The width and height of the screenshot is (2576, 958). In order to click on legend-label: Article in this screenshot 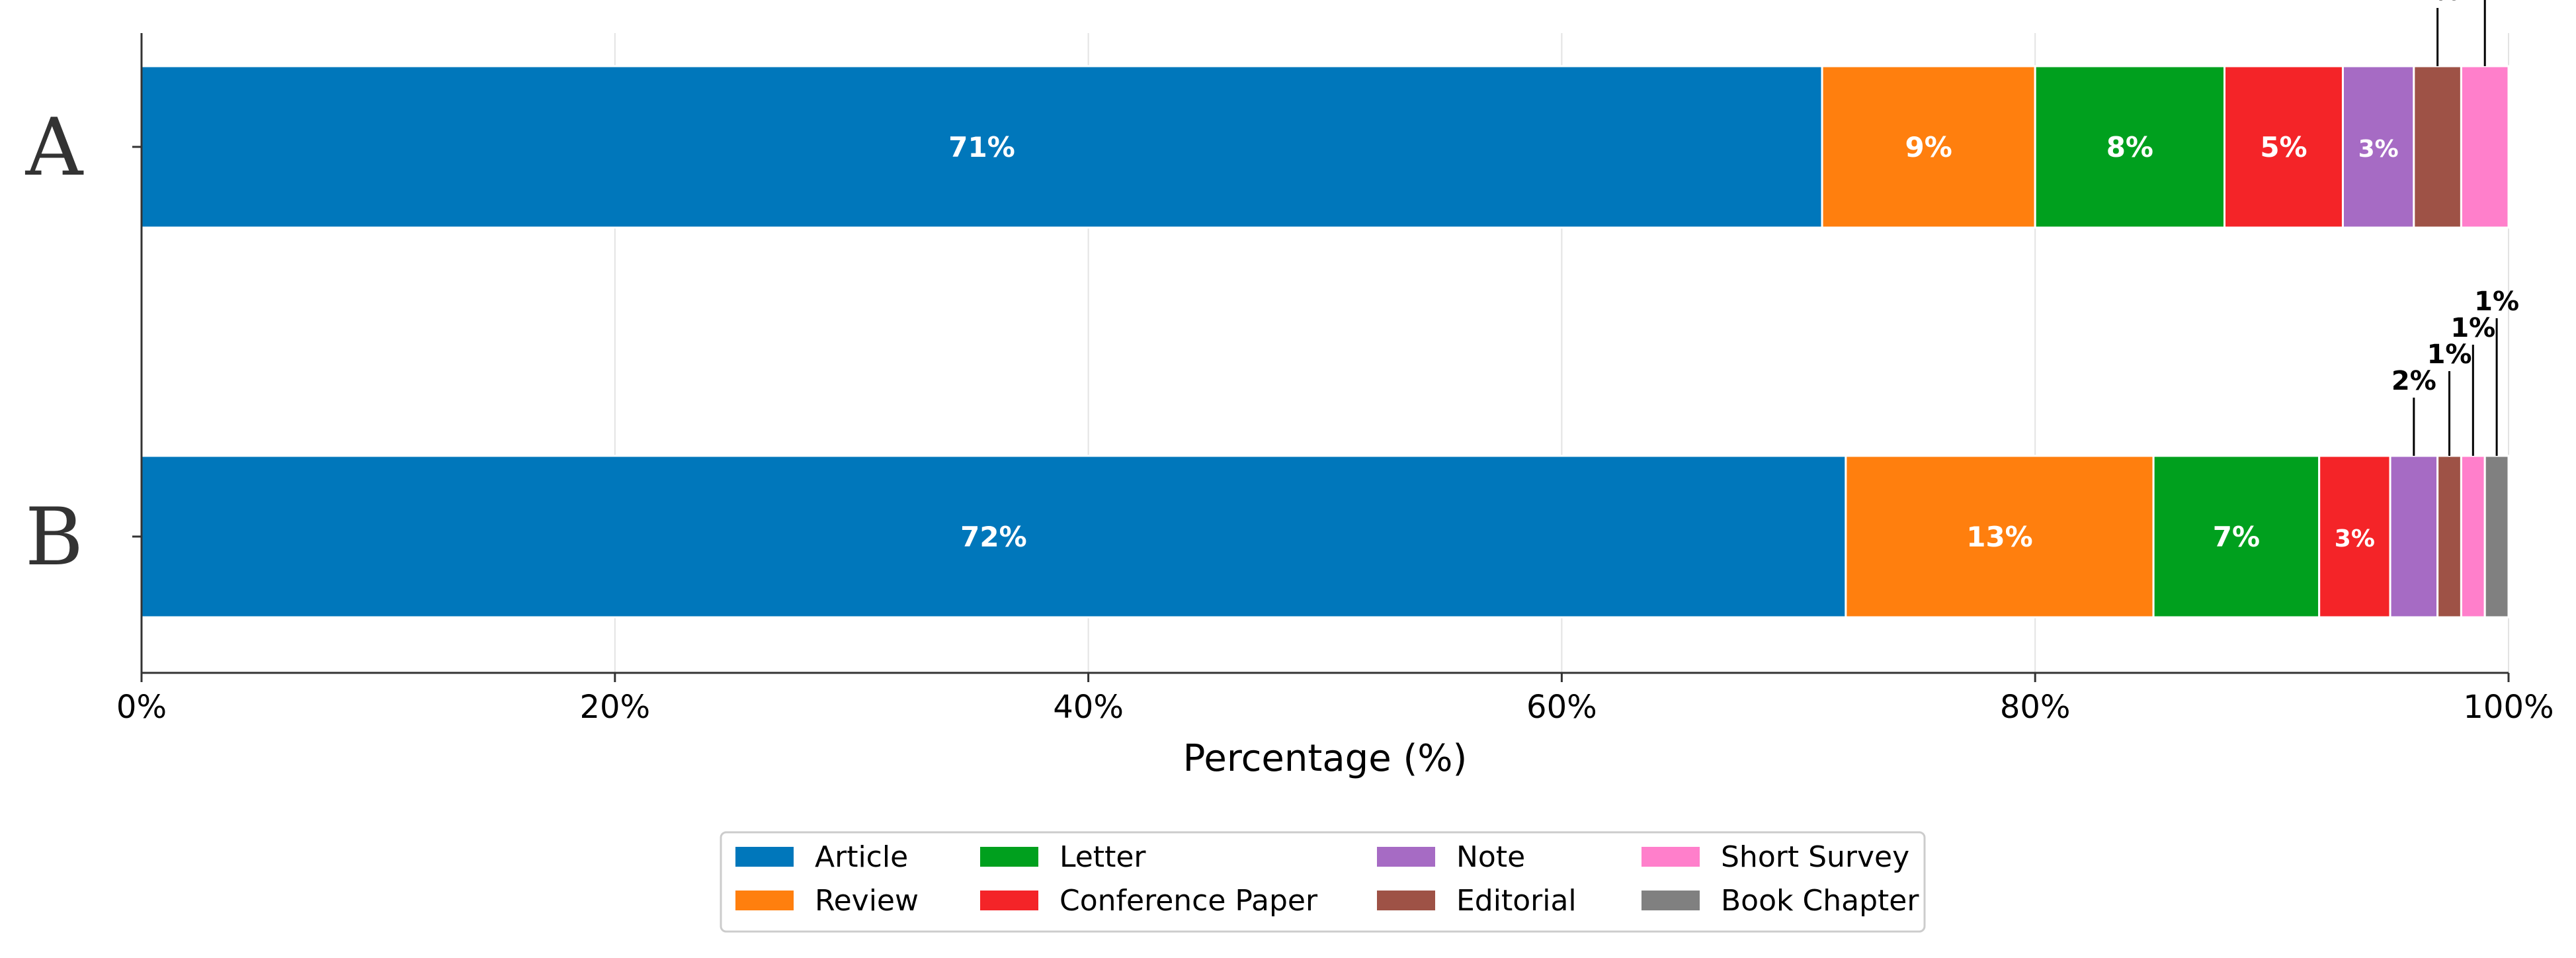, I will do `click(861, 857)`.